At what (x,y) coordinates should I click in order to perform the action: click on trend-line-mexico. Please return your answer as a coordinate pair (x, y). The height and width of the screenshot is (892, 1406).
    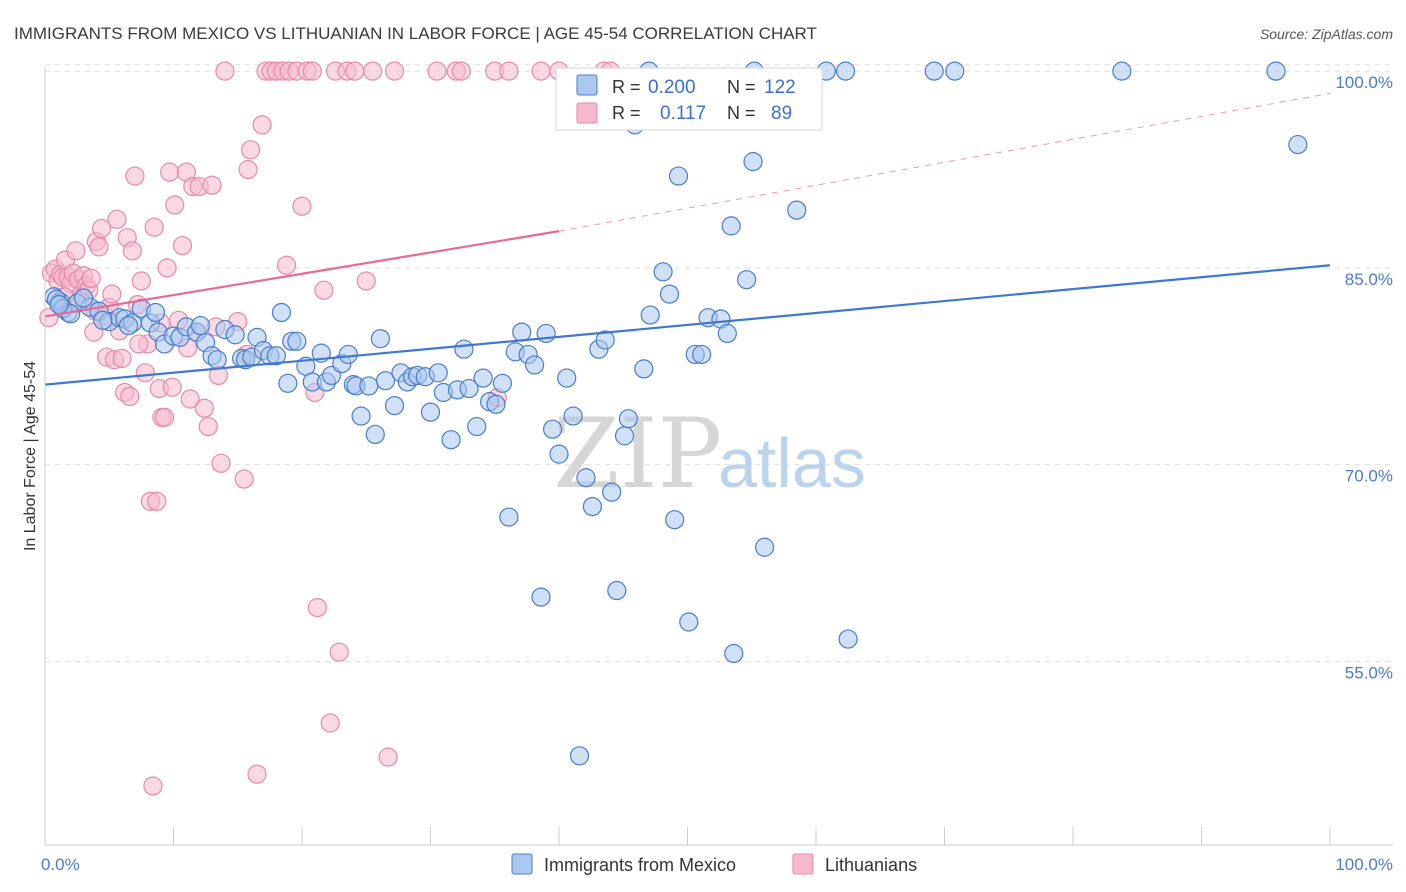
    Looking at the image, I should click on (687, 325).